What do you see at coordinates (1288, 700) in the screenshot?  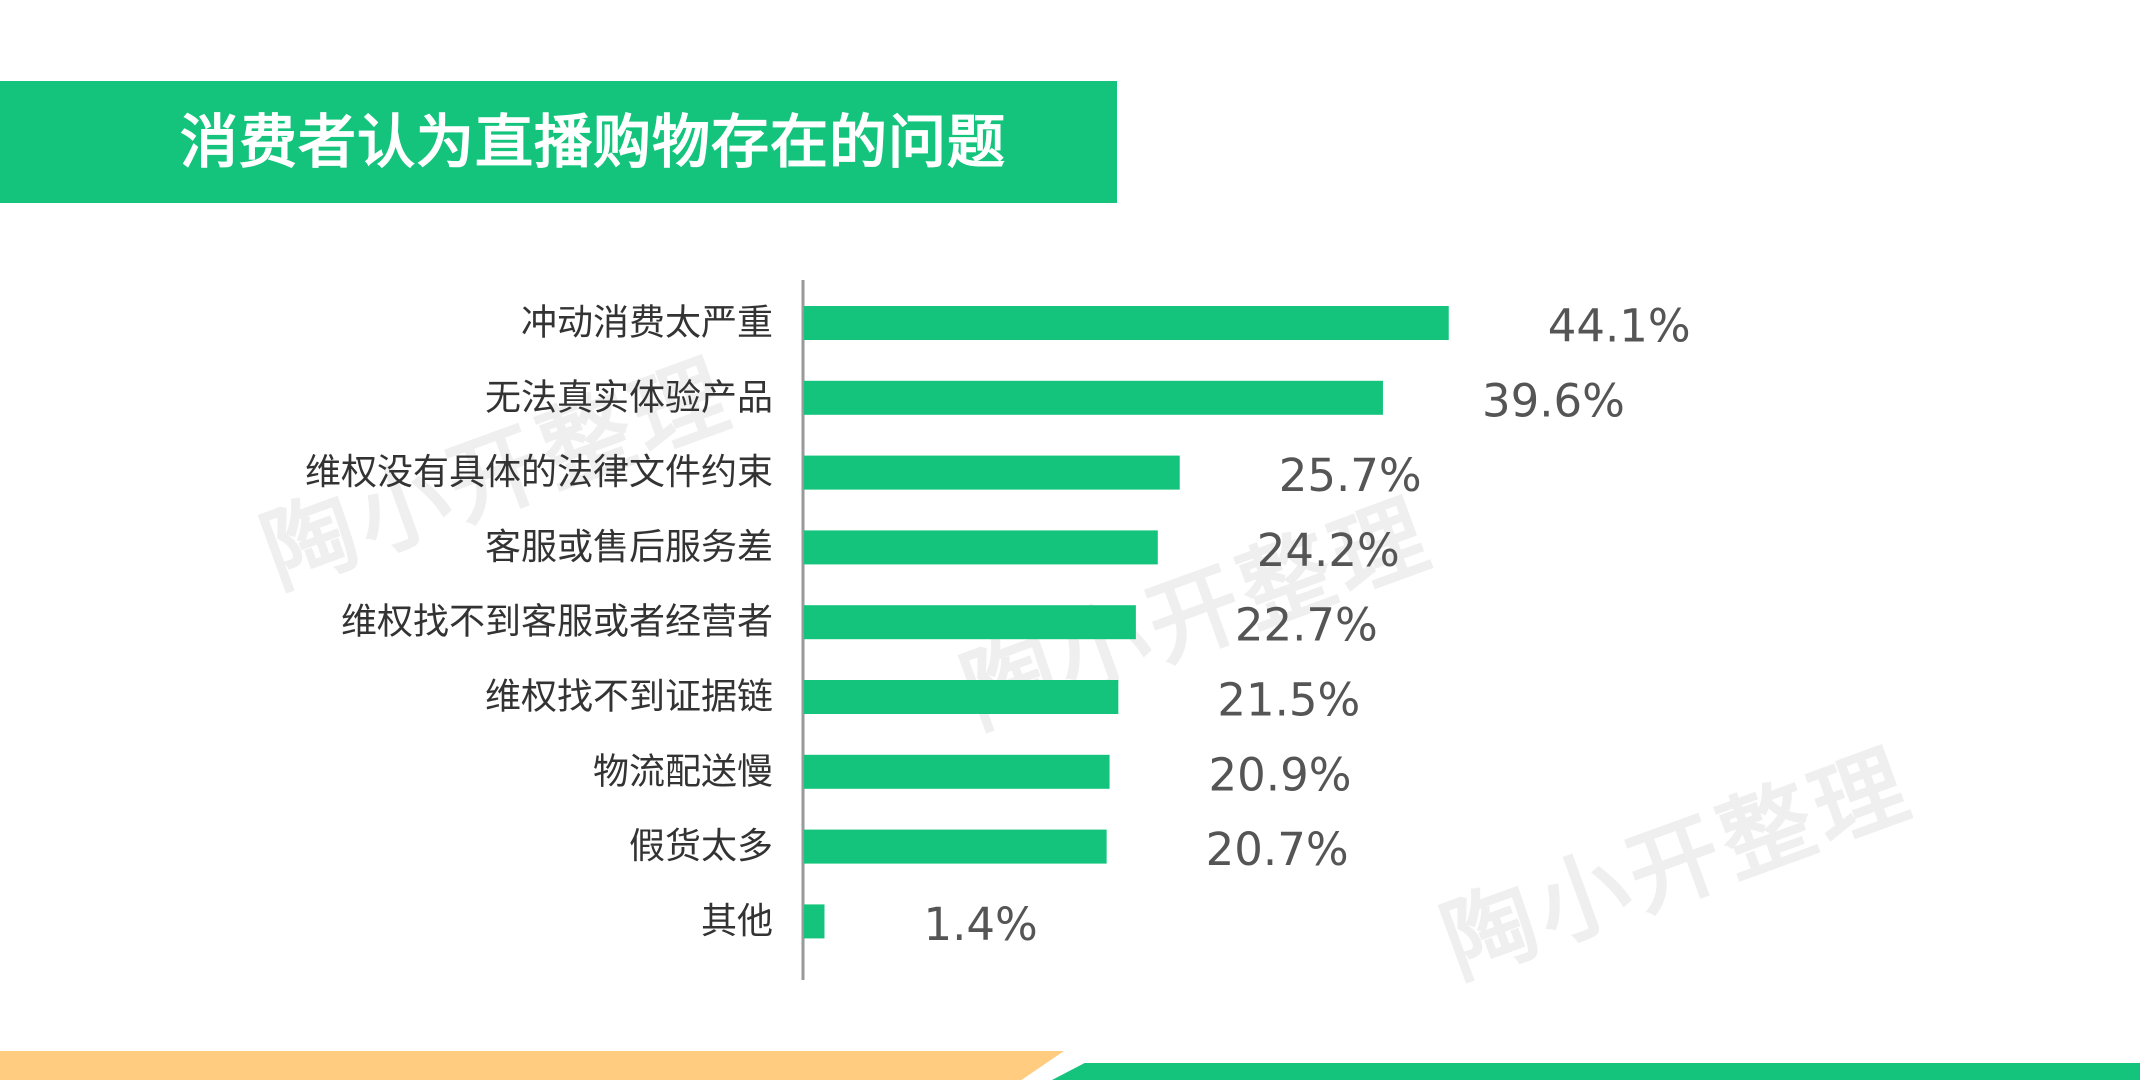 I see `value-label: 21.5%` at bounding box center [1288, 700].